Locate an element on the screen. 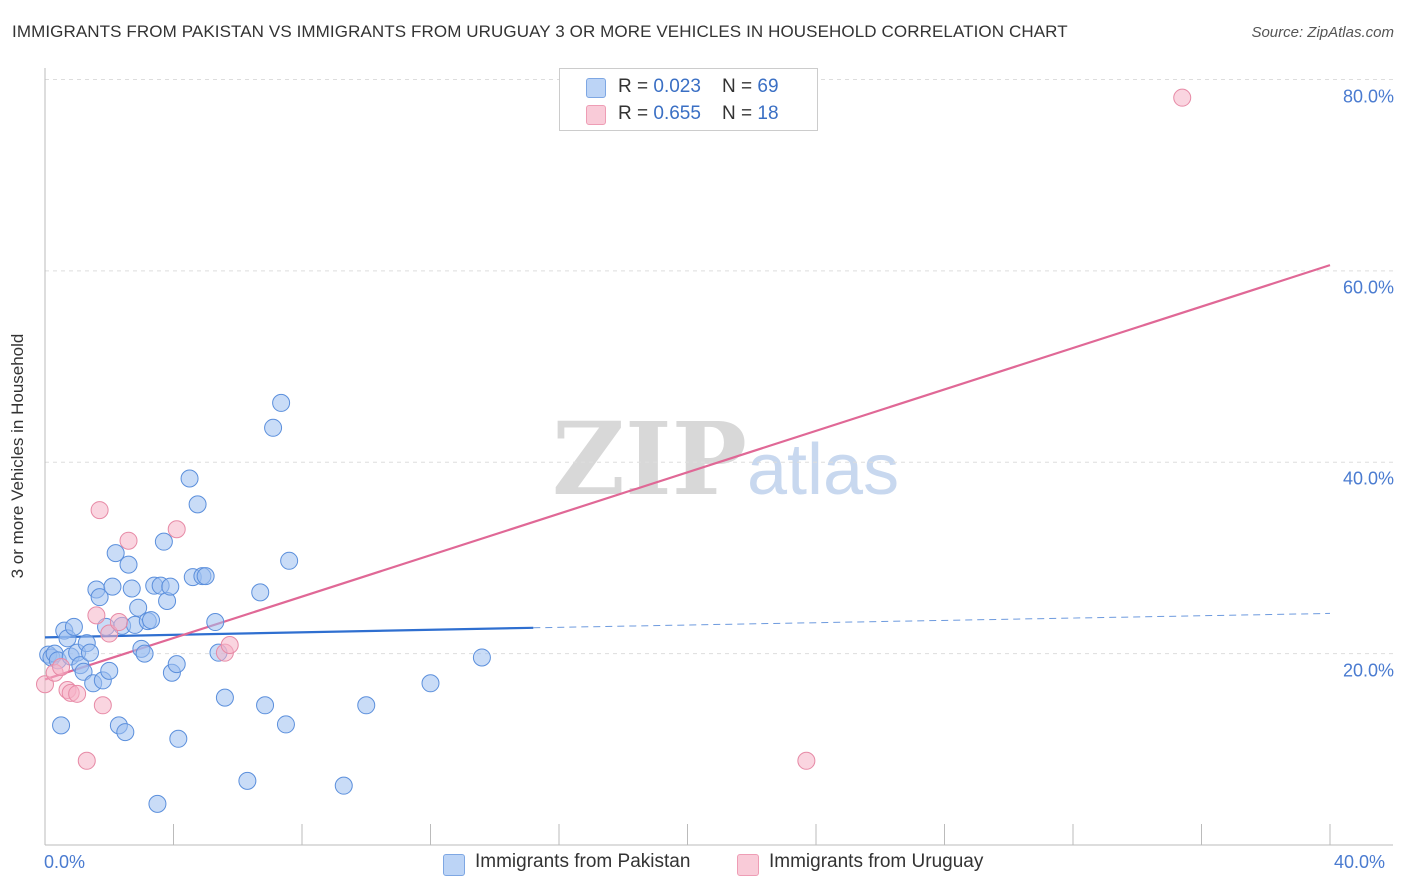 The width and height of the screenshot is (1406, 892). uruguay-r-value: 0.655 is located at coordinates (677, 113).